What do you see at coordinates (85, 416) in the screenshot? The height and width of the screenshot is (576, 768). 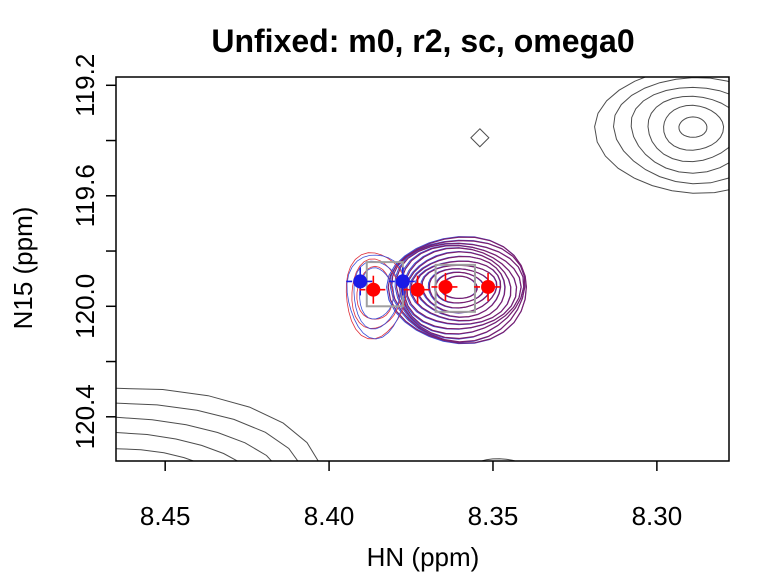 I see `y-tick-label: 120.4` at bounding box center [85, 416].